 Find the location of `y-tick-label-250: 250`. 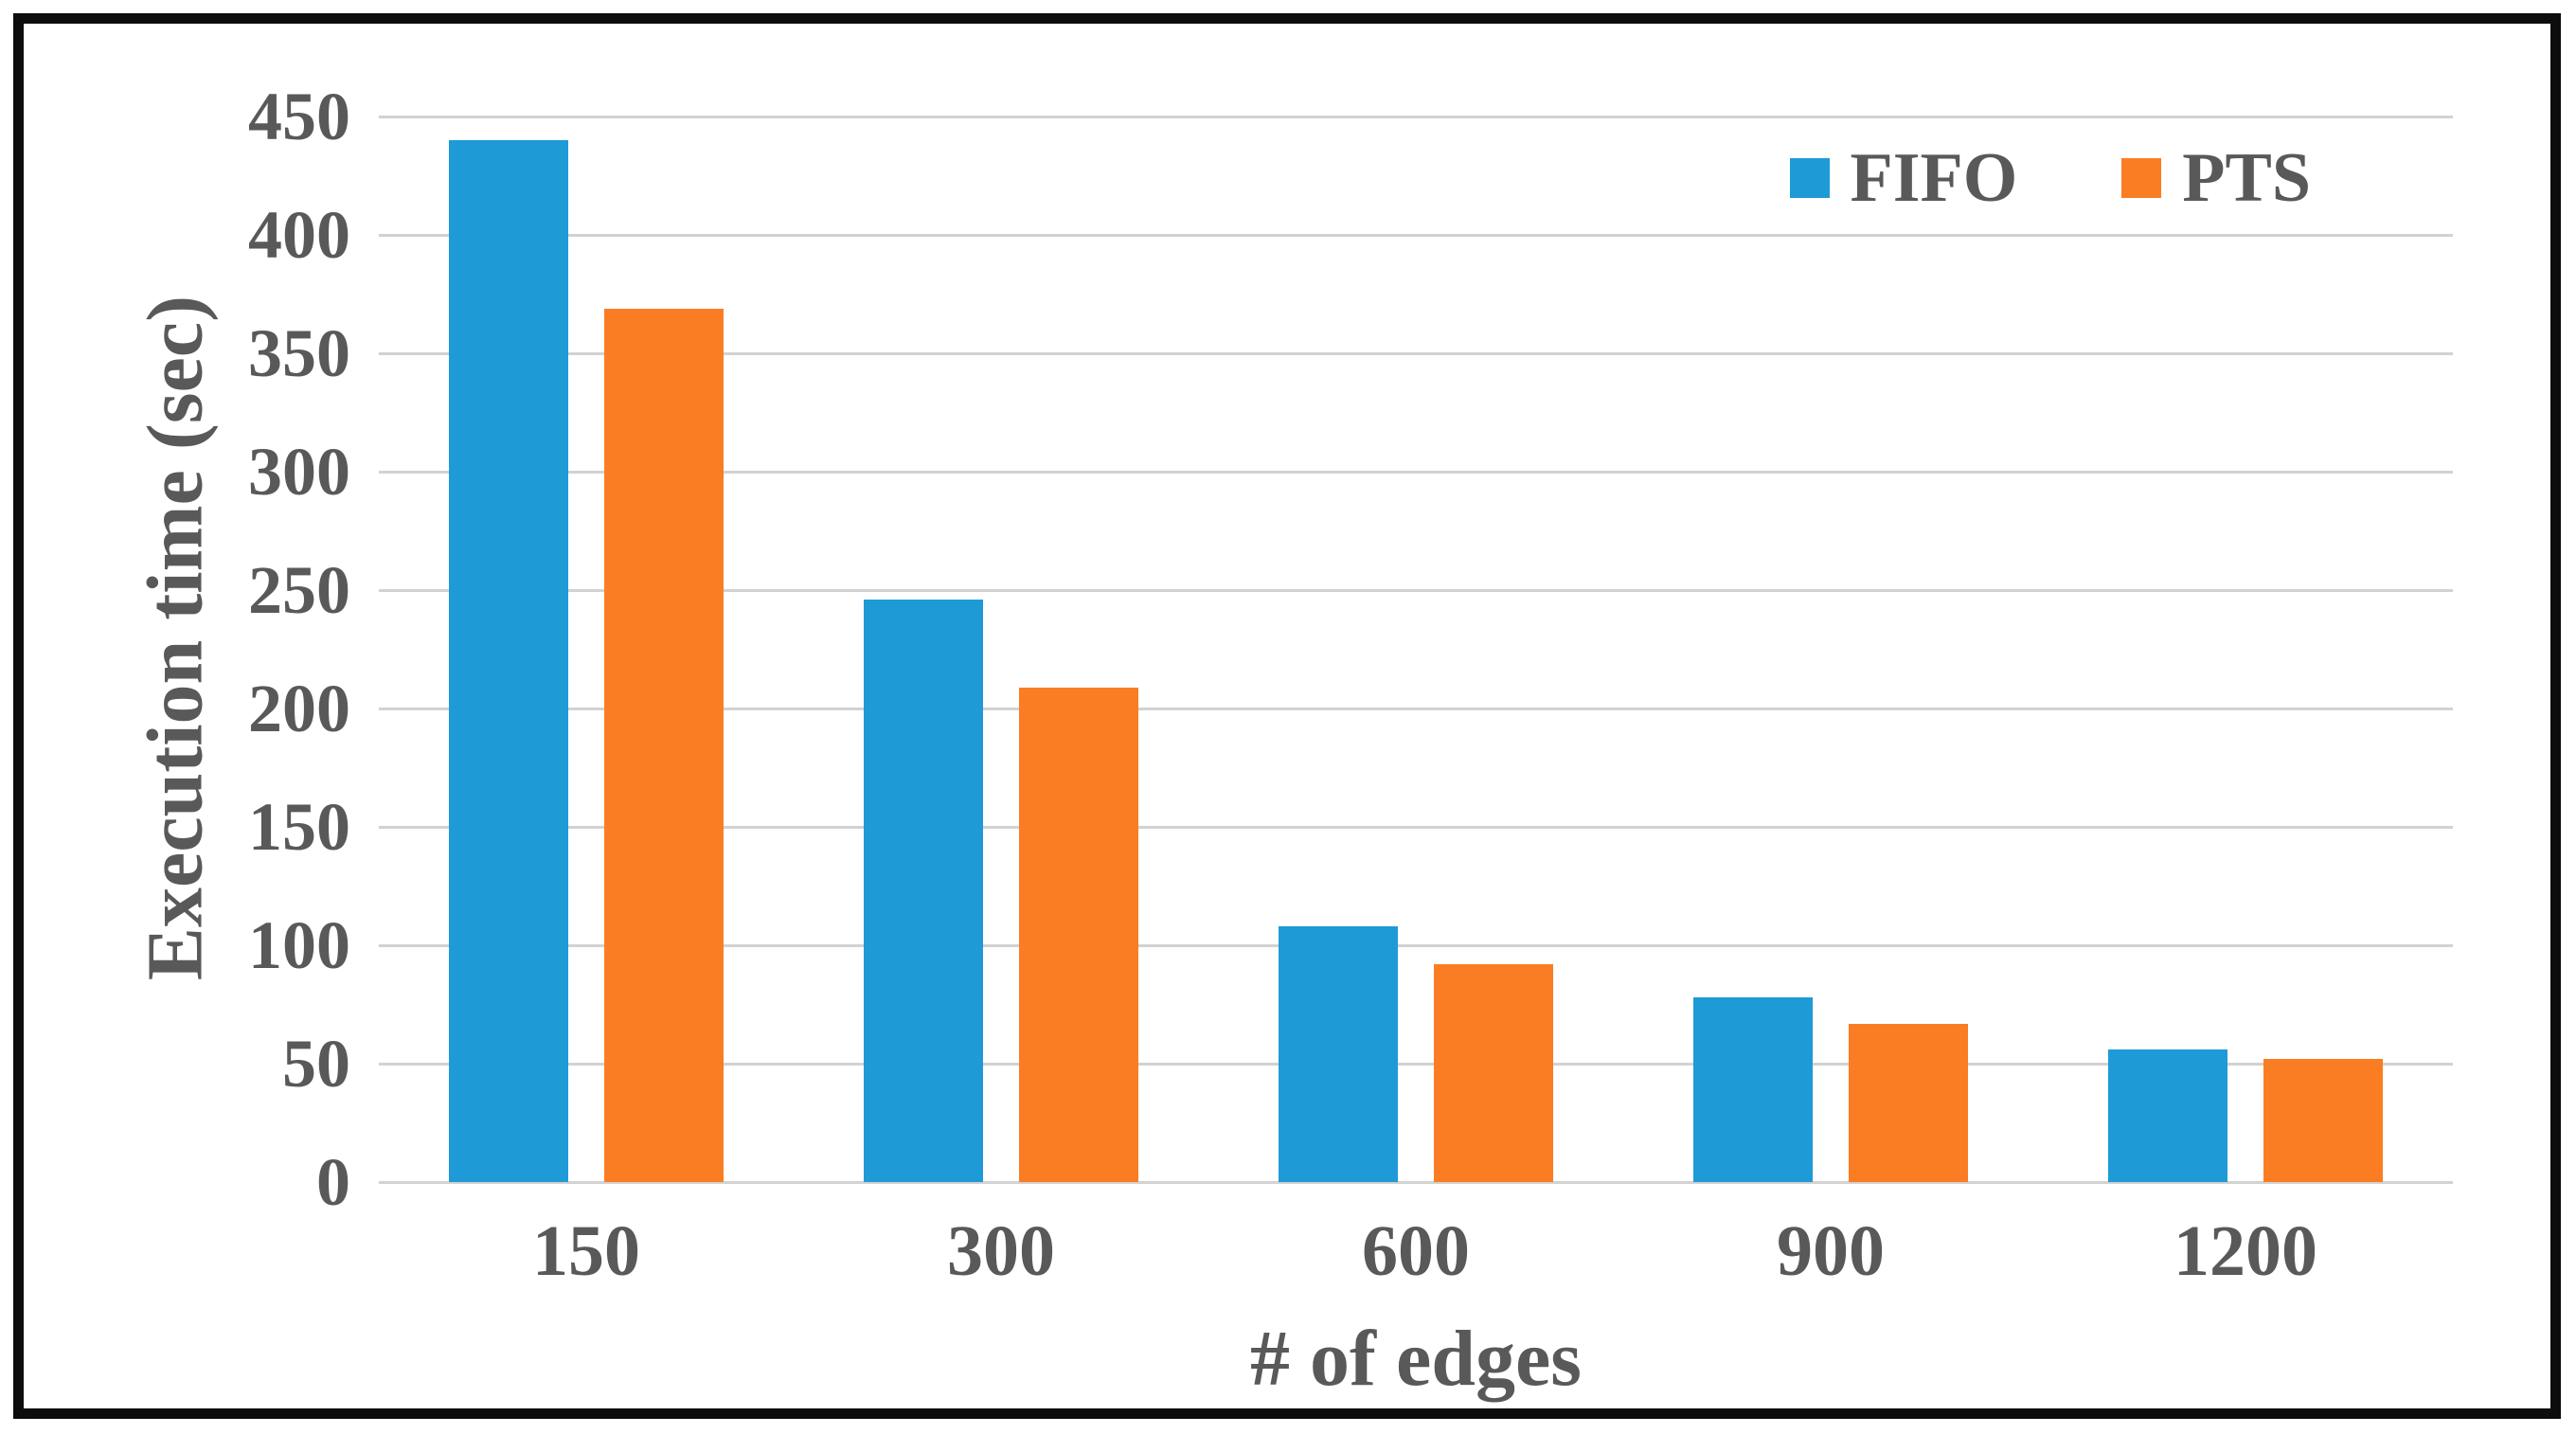

y-tick-label-250: 250 is located at coordinates (299, 590).